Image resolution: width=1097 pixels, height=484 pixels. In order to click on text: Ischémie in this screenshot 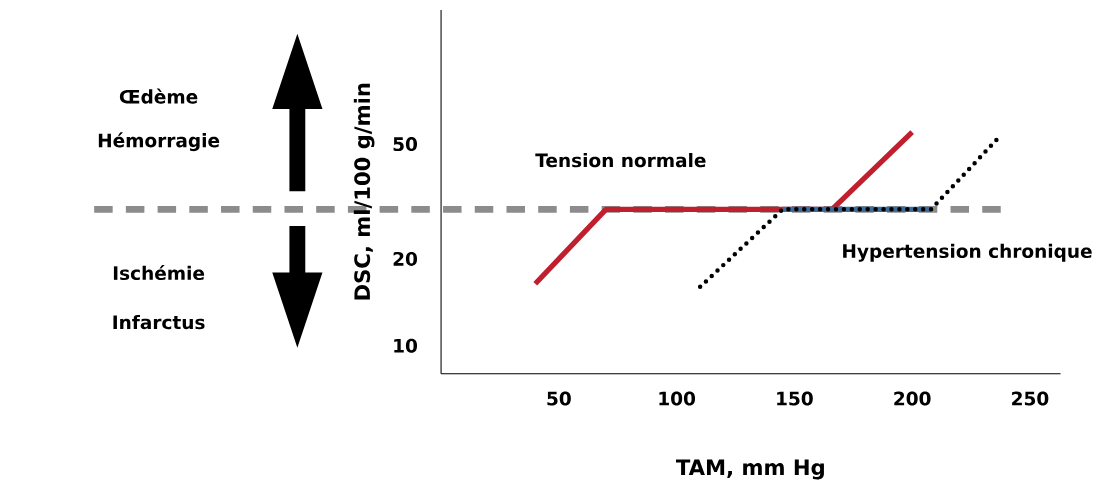, I will do `click(159, 273)`.